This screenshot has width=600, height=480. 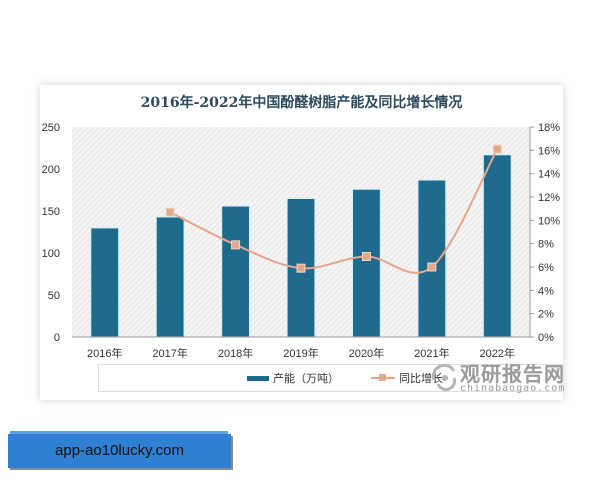 I want to click on banner-link: app-ao10lucky.com, so click(x=119, y=450).